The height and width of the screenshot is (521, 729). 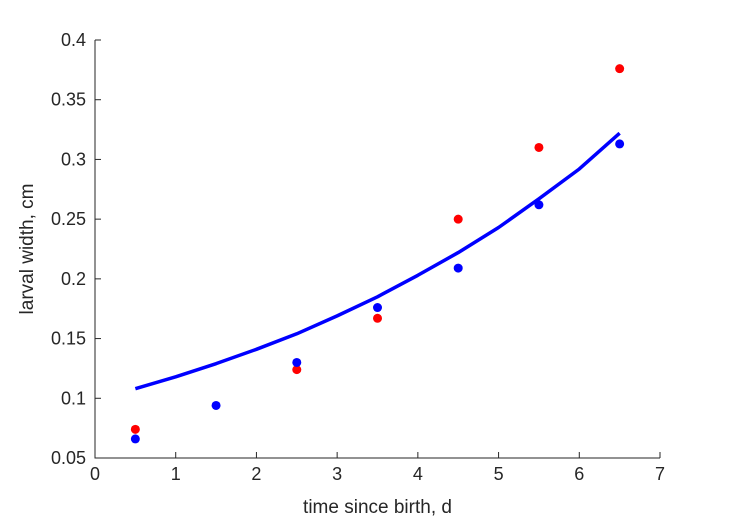 I want to click on y-tick-label: 0.1, so click(x=73, y=398).